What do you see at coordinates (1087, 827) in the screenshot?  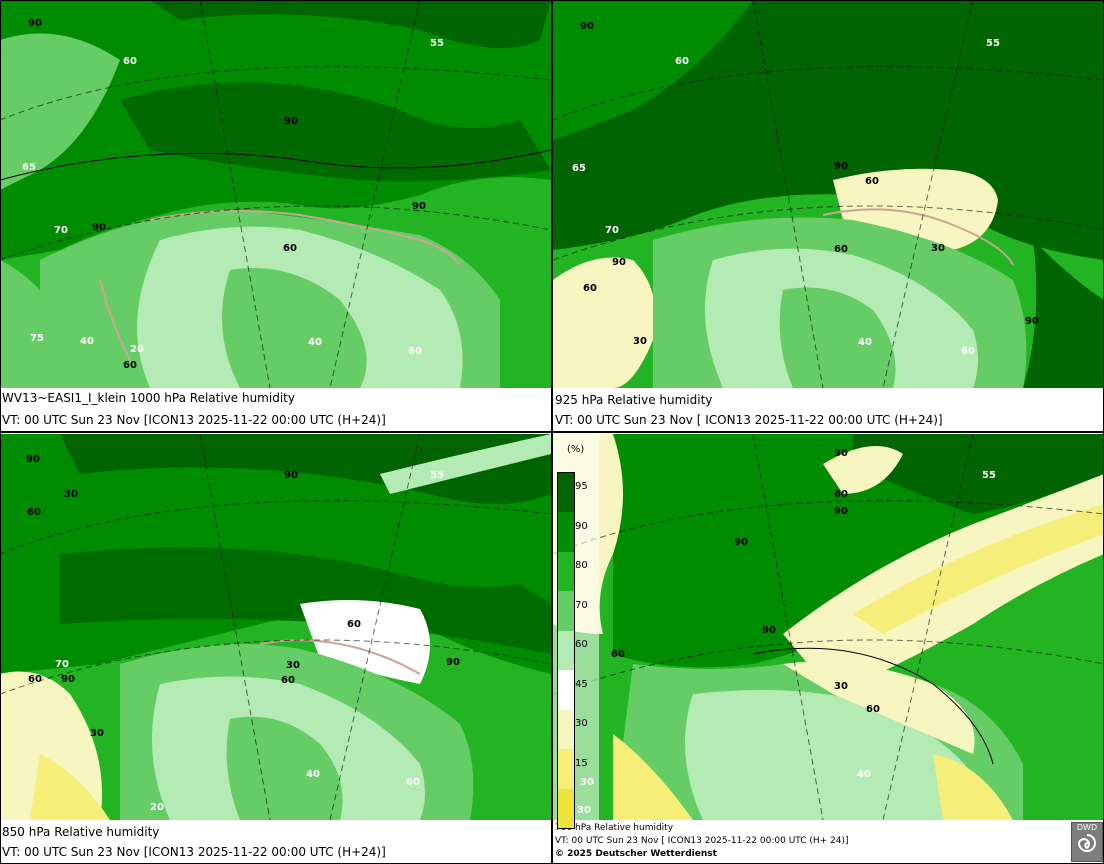 I see `dwd-logo-text: DWD` at bounding box center [1087, 827].